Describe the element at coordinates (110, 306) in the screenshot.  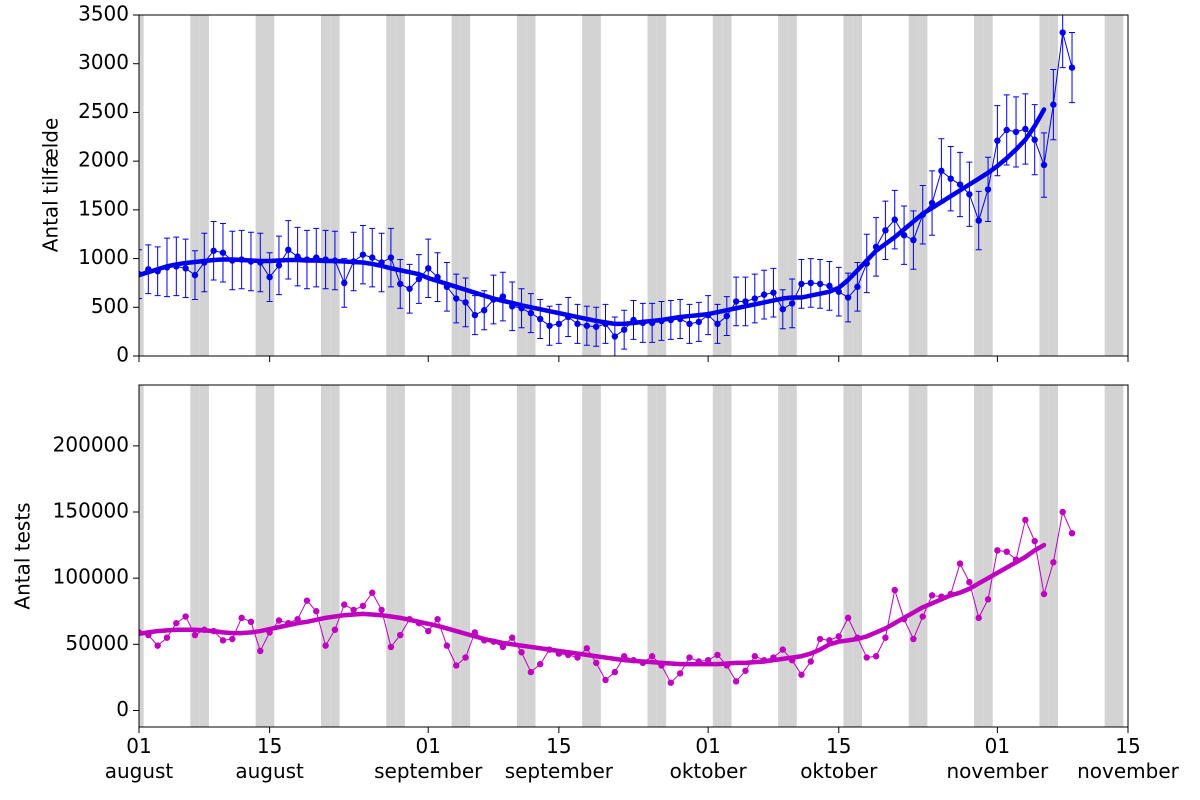
I see `y-tick-label: 500` at that location.